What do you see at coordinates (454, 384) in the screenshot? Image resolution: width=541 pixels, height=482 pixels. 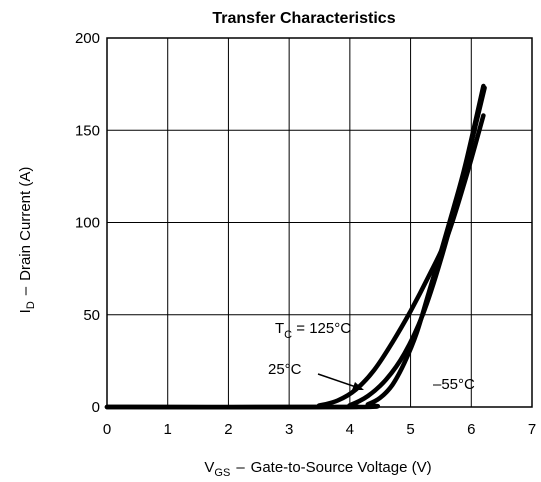 I see `annotation-minus55c: –55°C` at bounding box center [454, 384].